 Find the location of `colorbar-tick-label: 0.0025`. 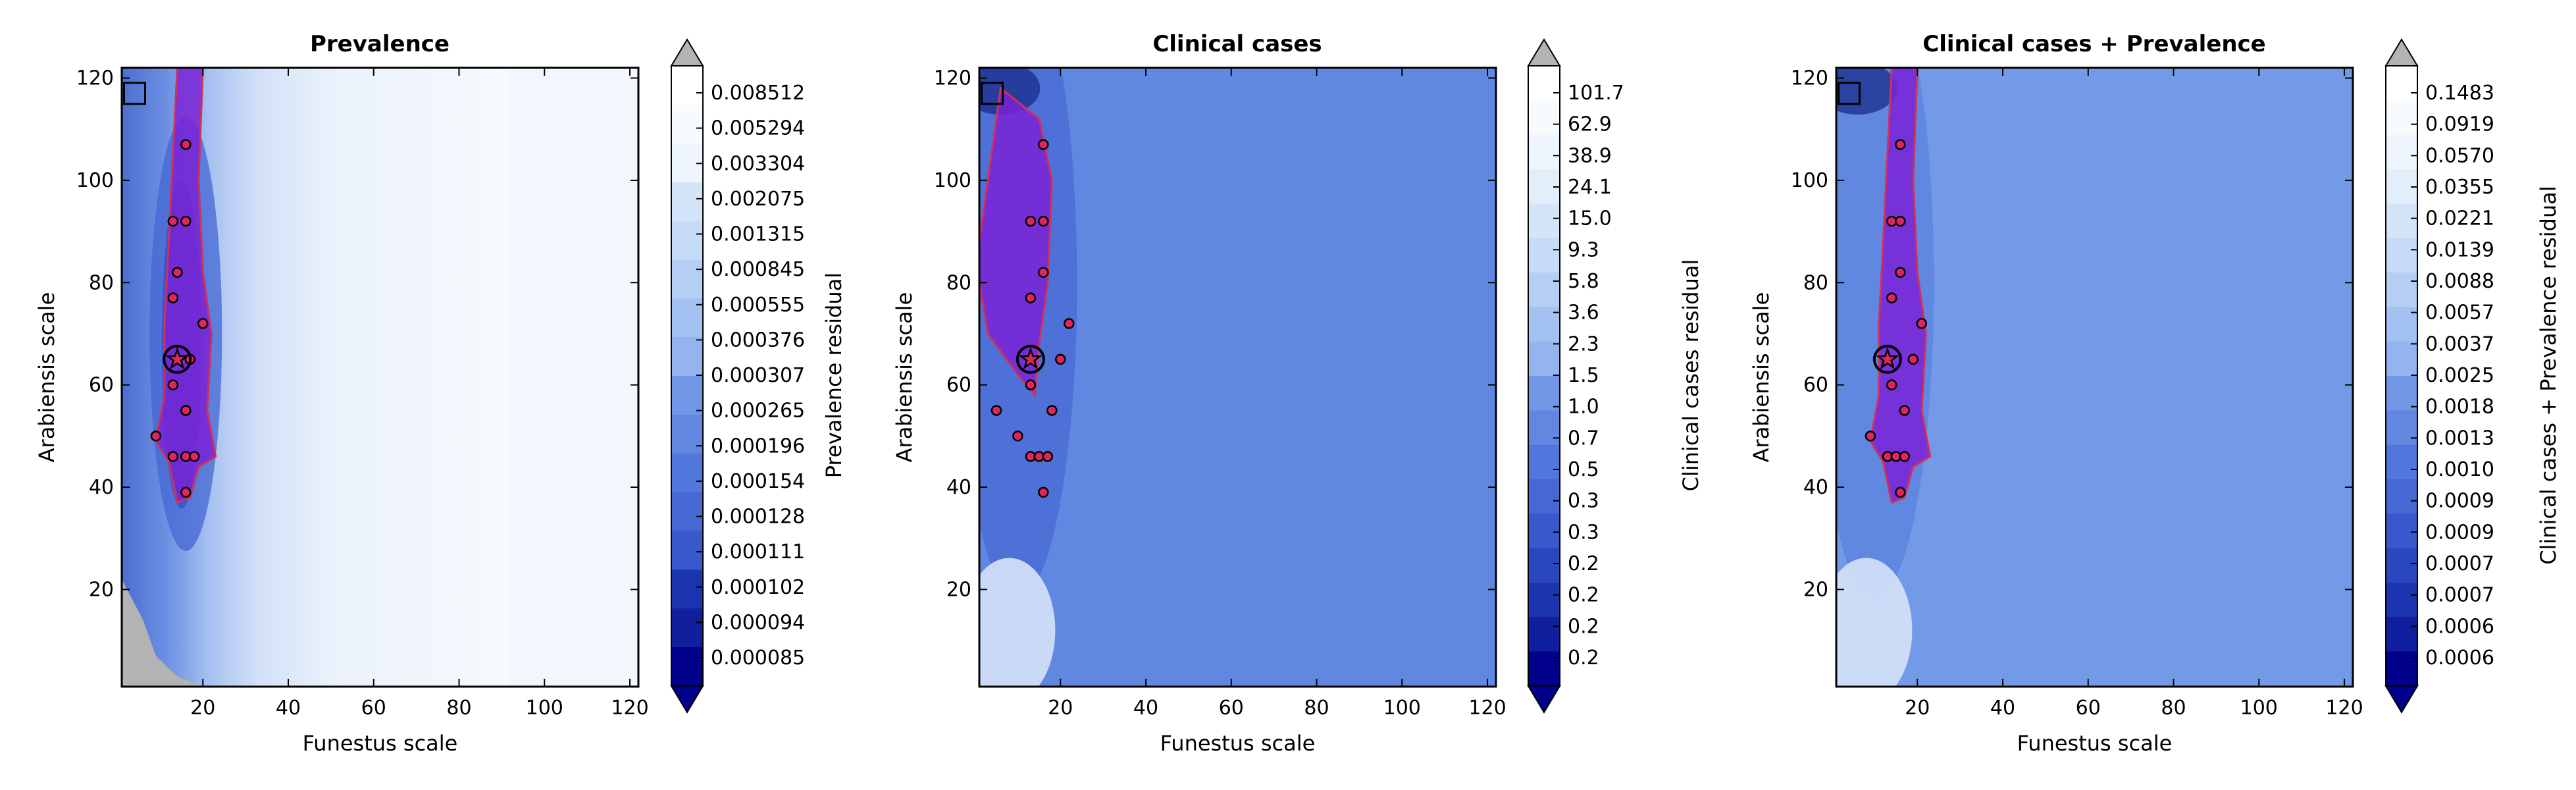

colorbar-tick-label: 0.0025 is located at coordinates (2459, 375).